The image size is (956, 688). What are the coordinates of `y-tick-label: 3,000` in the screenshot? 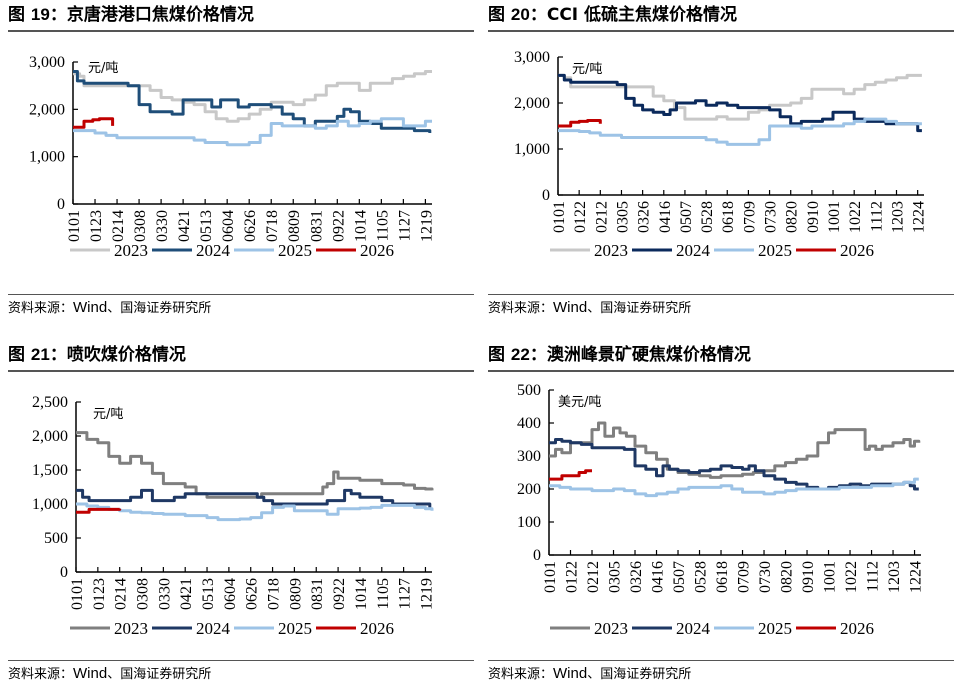 It's located at (47, 62).